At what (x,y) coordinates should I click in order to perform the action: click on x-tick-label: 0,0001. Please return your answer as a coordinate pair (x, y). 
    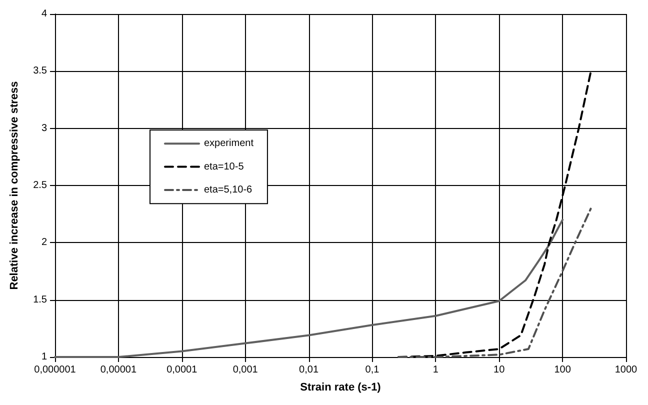
    Looking at the image, I should click on (182, 370).